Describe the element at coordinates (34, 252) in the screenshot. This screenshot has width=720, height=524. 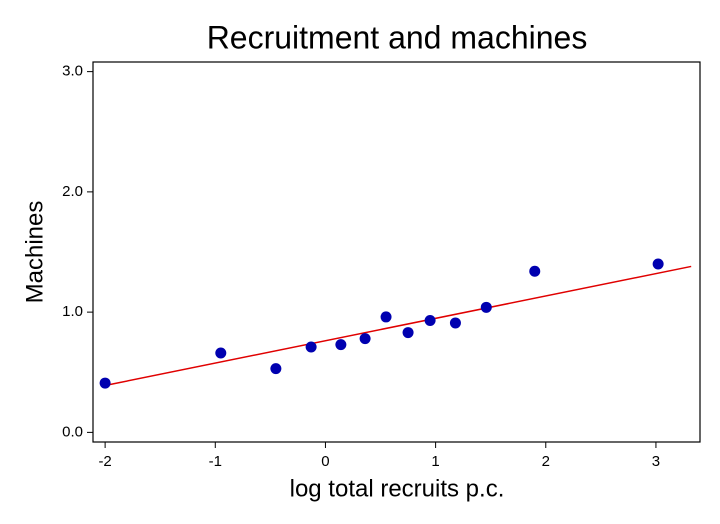
I see `y-axis-label: Machines` at that location.